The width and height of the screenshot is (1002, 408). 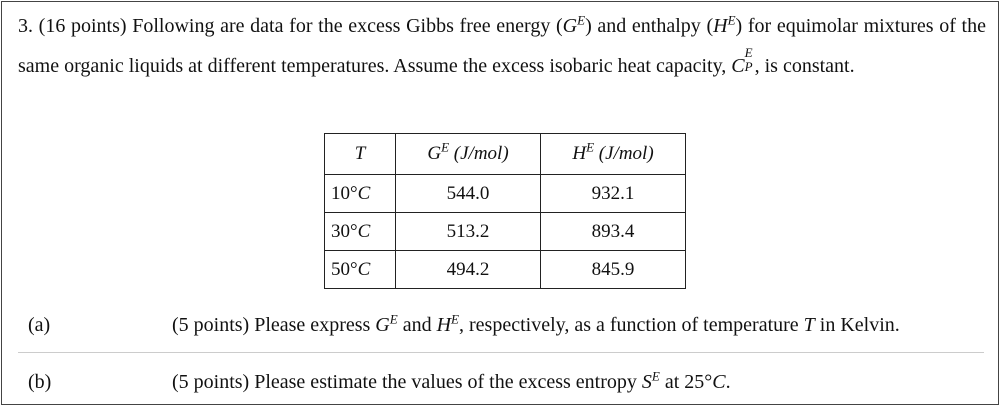 I want to click on part-label: (a), so click(x=39, y=325).